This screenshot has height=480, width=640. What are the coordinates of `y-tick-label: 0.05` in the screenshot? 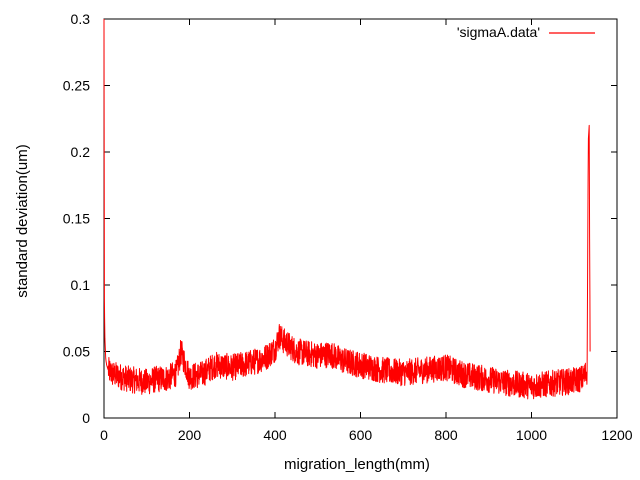 It's located at (76, 352).